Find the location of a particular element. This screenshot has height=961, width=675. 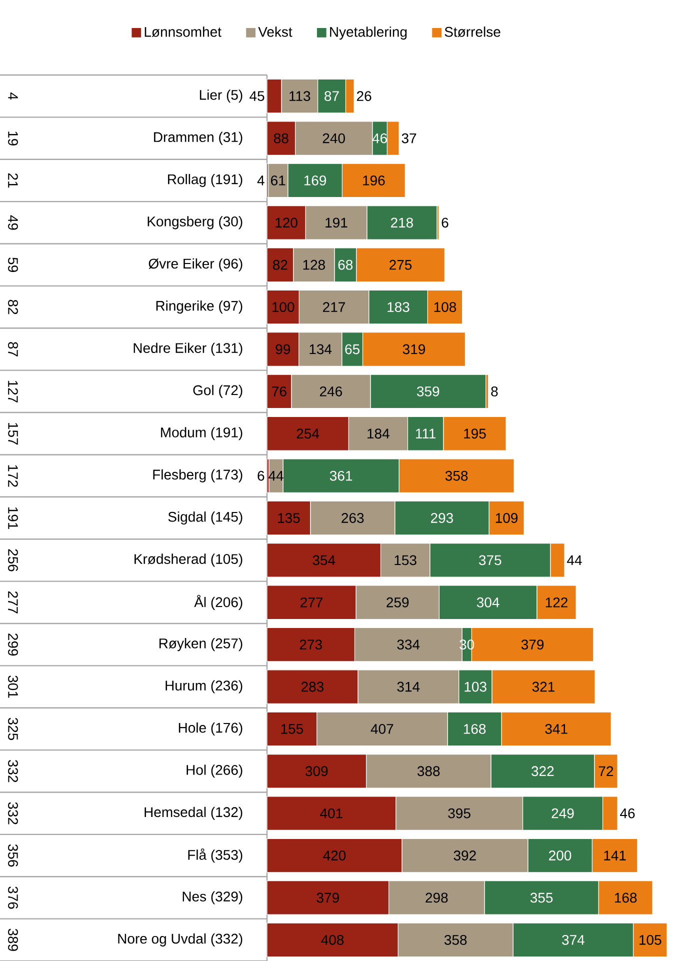

data-label: 395 is located at coordinates (459, 813).